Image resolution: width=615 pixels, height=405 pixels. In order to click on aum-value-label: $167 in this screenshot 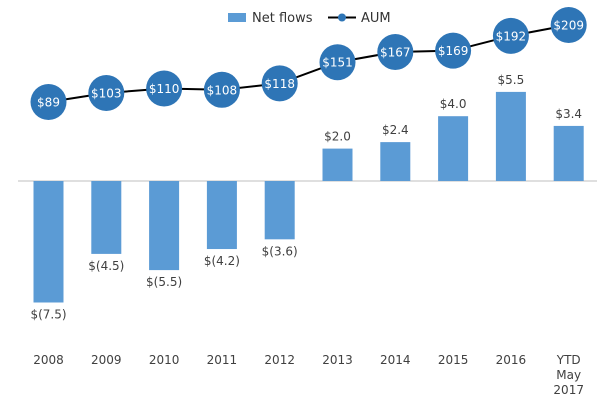, I will do `click(395, 52)`.